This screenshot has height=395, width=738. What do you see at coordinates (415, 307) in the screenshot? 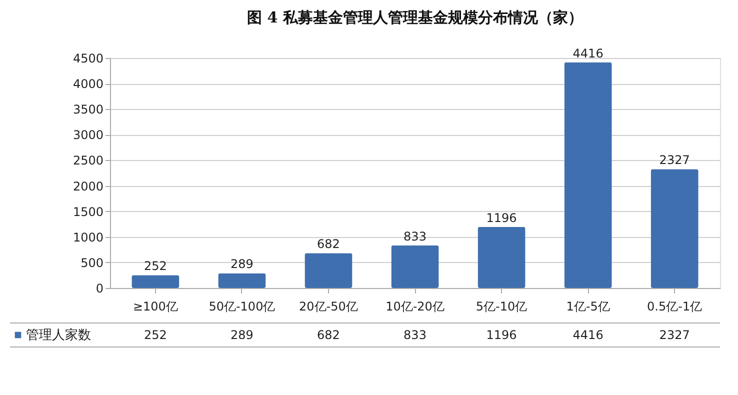
I see `x-tick-label: 10亿-20亿` at bounding box center [415, 307].